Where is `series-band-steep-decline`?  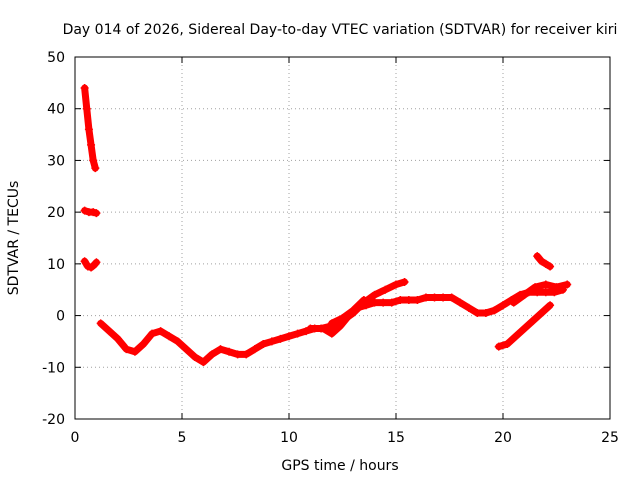
series-band-steep-decline is located at coordinates (90, 128).